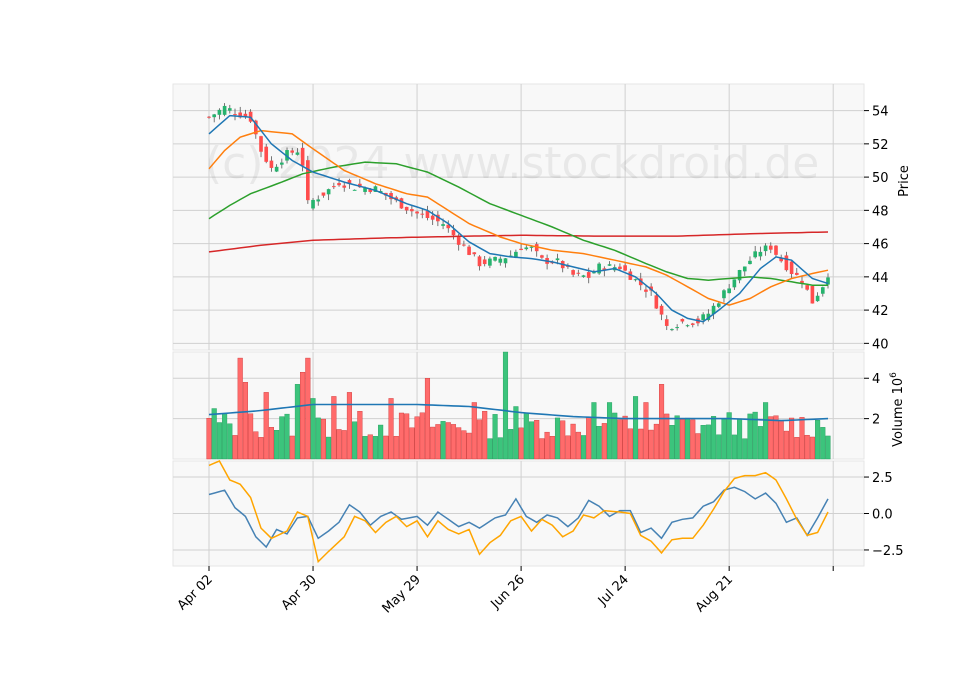 Image resolution: width=960 pixels, height=690 pixels. What do you see at coordinates (880, 311) in the screenshot?
I see `y-tick-label: 42` at bounding box center [880, 311].